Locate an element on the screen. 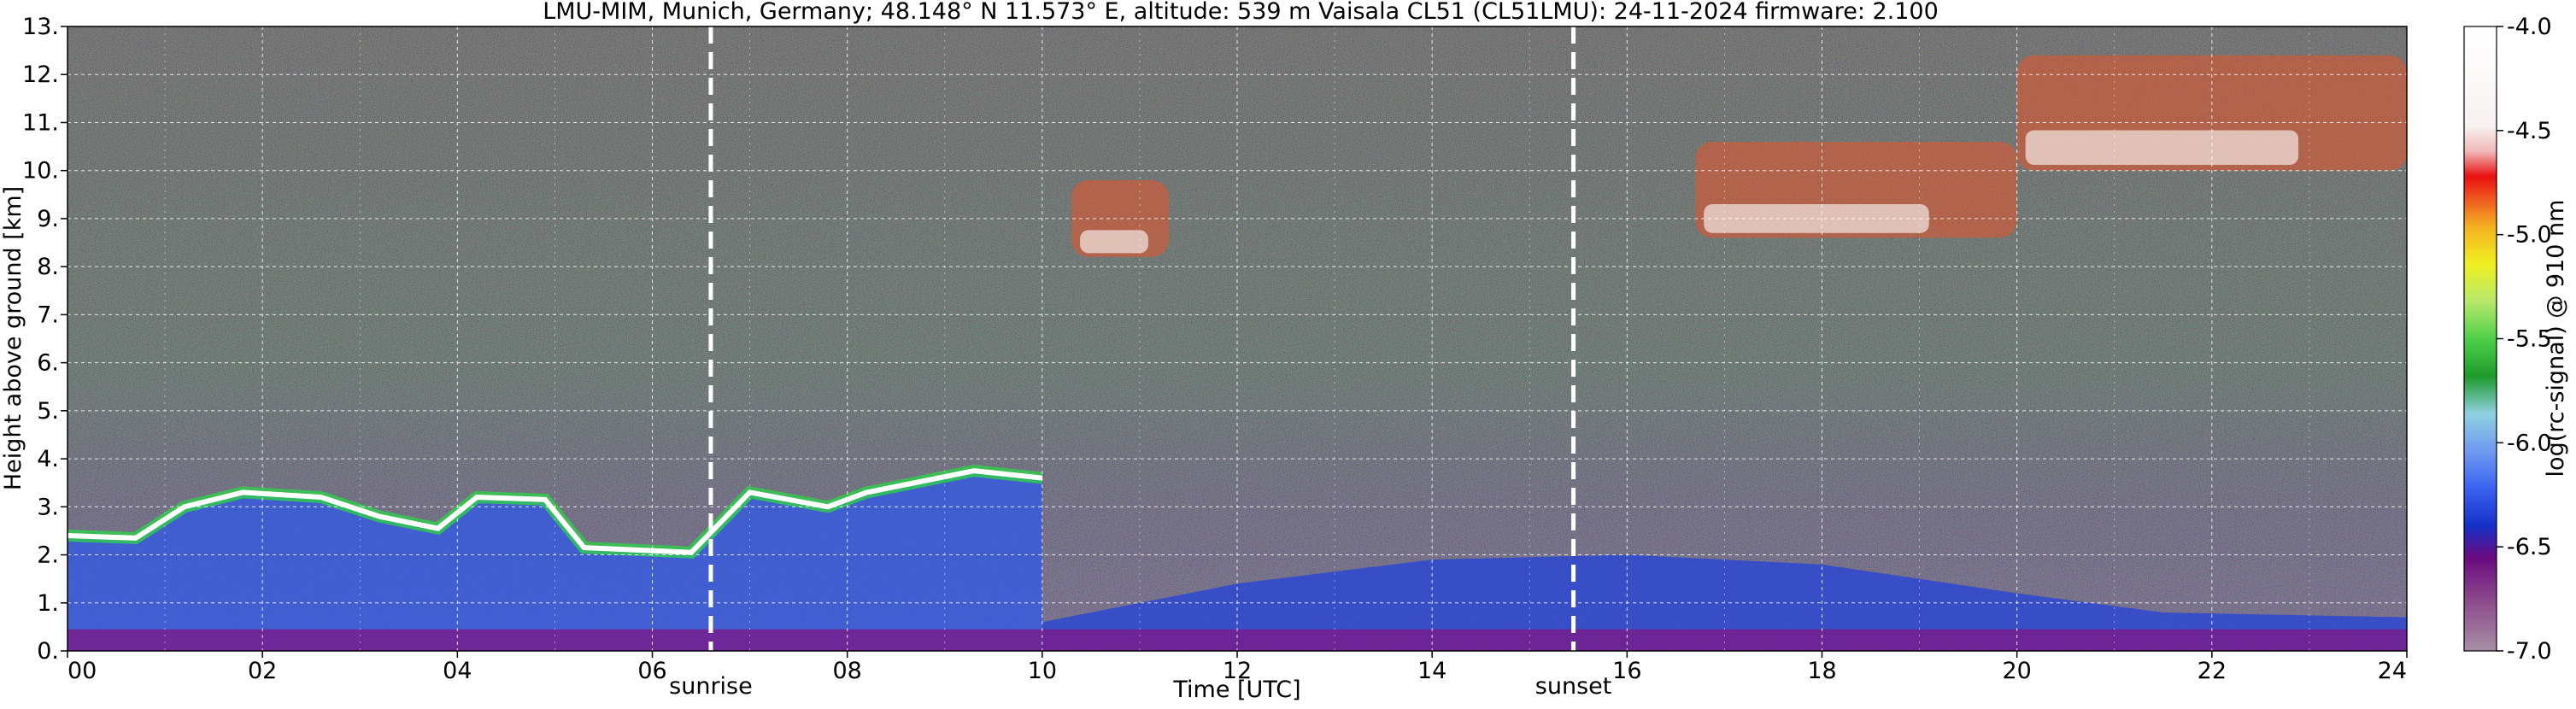  y-tick-label: 0. is located at coordinates (48, 651).